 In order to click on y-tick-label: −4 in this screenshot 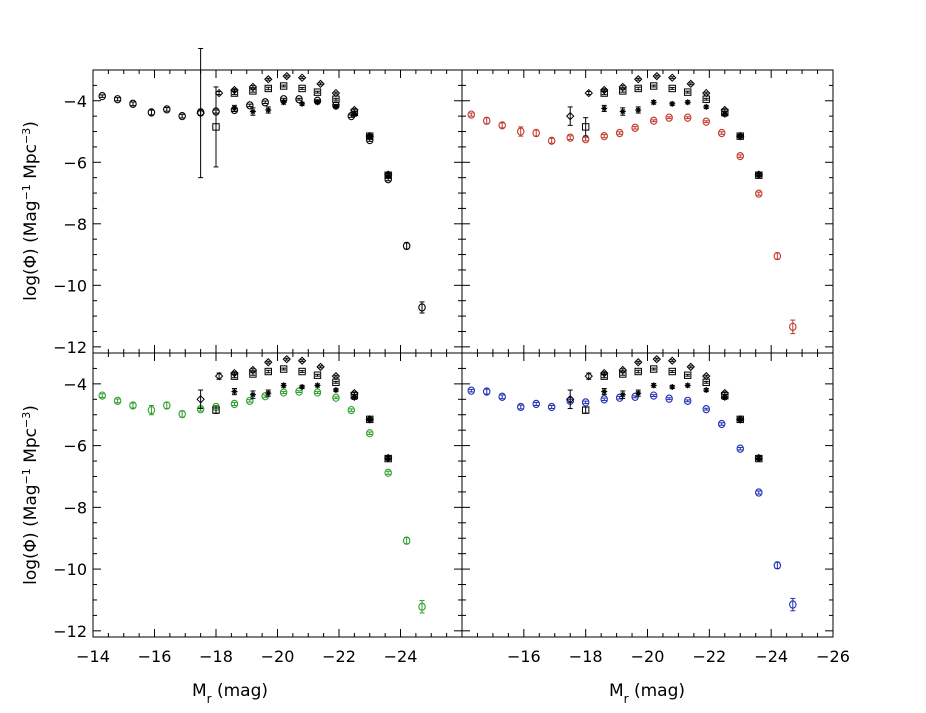, I will do `click(75, 101)`.